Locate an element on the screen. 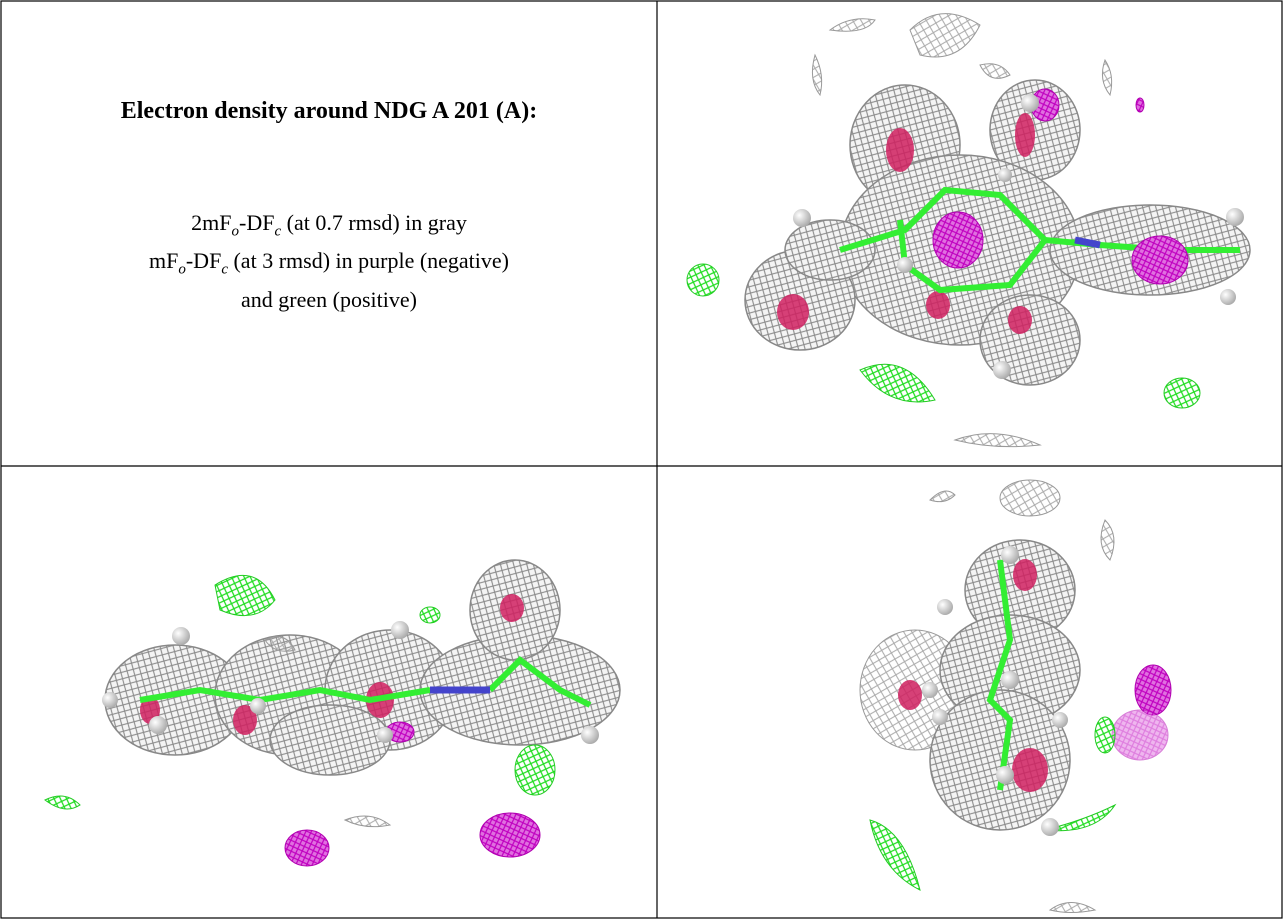 The image size is (1283, 919). caption-line: 2mFo-DFc (at 0.7 rmsd) in gray is located at coordinates (329, 227).